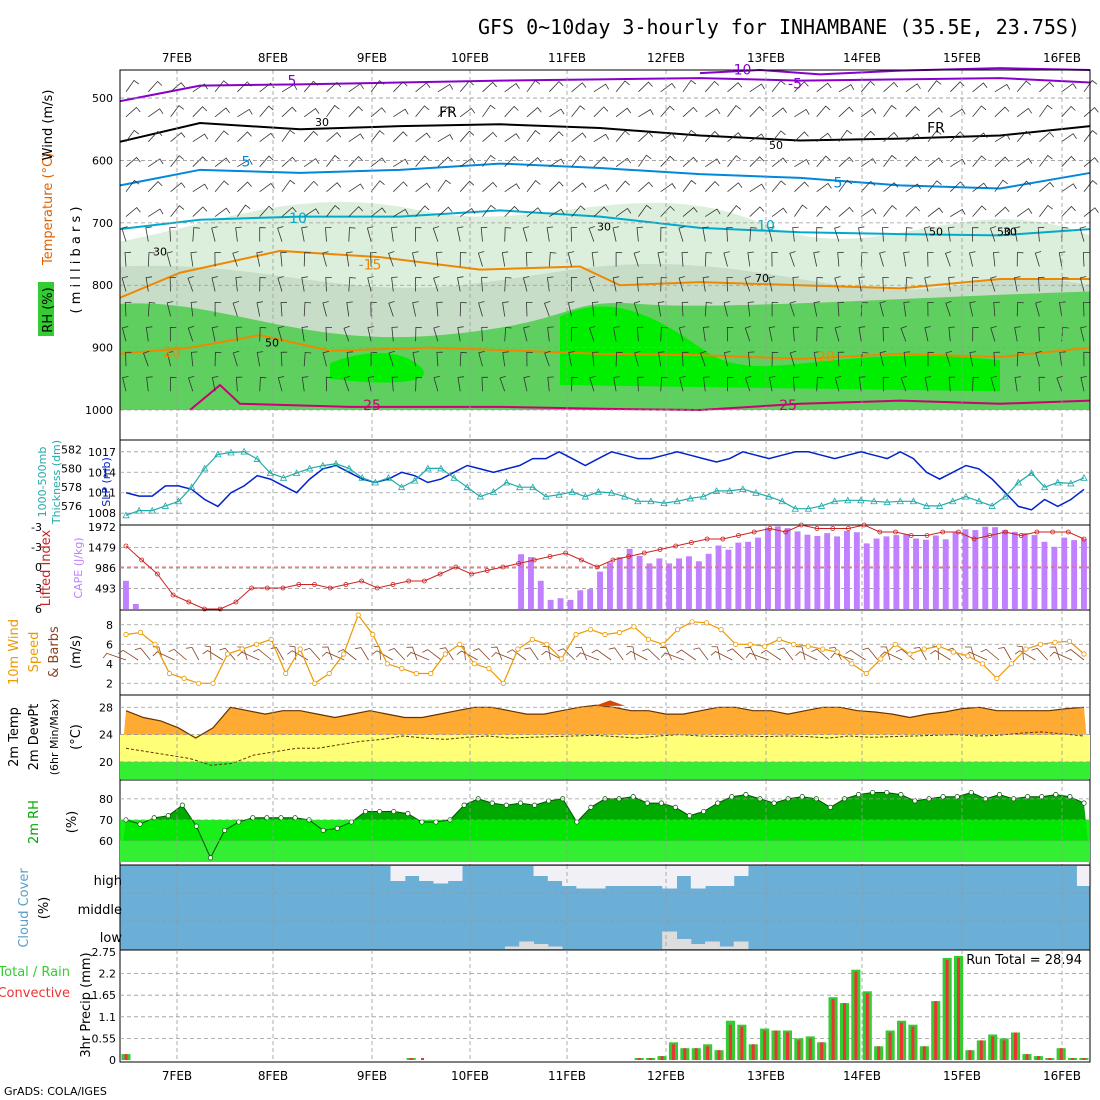 The width and height of the screenshot is (1100, 1100). I want to click on slp-tick-1008: 1008, so click(102, 513).